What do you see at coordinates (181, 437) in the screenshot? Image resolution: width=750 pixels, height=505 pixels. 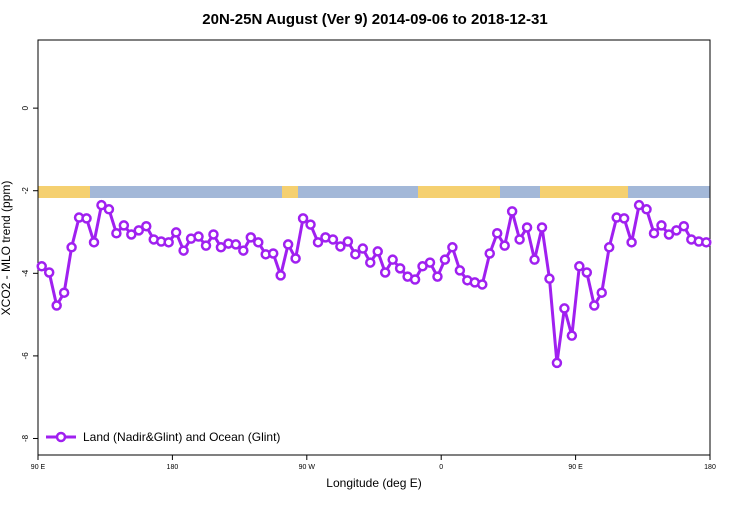 I see `legend-label: Land (Nadir&Glint) and Ocean (Glint)` at bounding box center [181, 437].